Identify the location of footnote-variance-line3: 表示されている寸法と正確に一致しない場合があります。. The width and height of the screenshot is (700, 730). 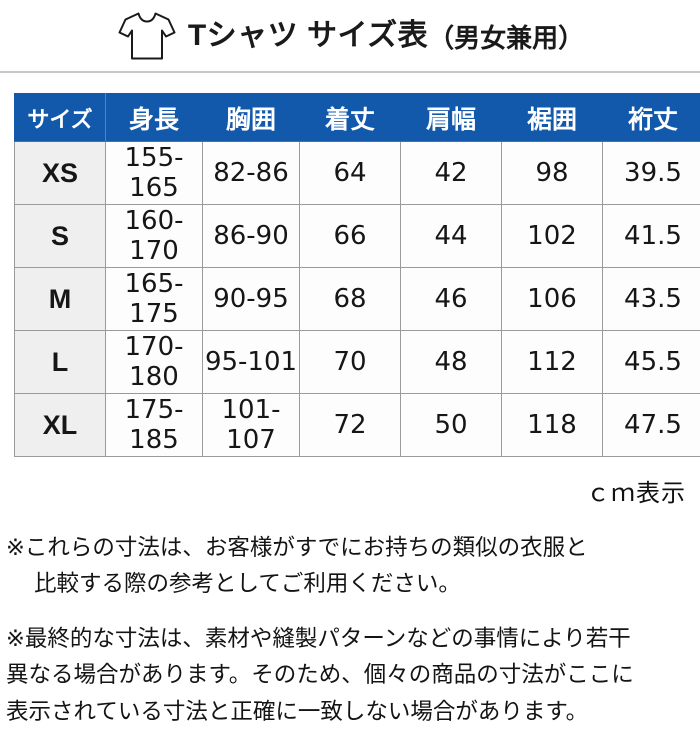
(364, 712).